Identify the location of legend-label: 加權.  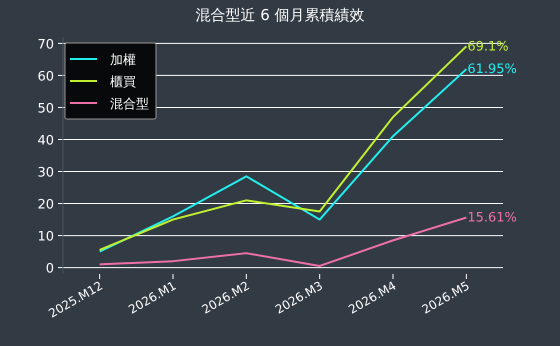
(123, 60).